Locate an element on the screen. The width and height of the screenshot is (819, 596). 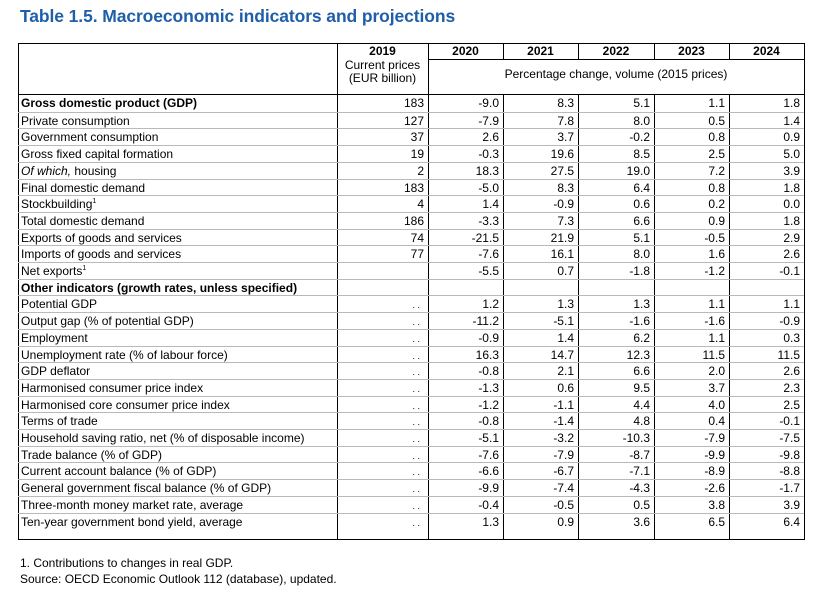
value-cell: 2.6 is located at coordinates (490, 137).